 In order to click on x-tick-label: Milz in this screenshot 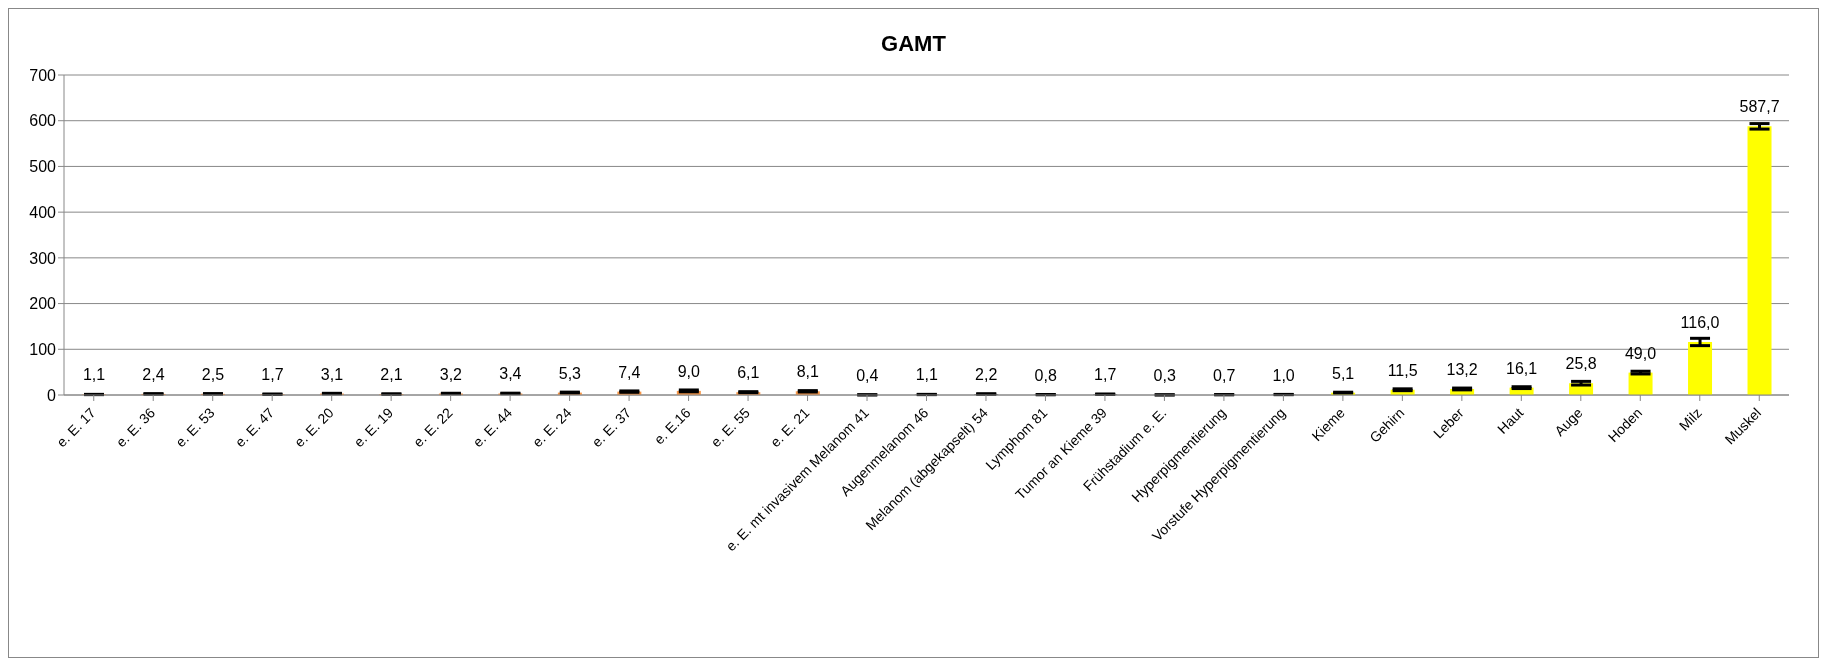, I will do `click(1690, 419)`.